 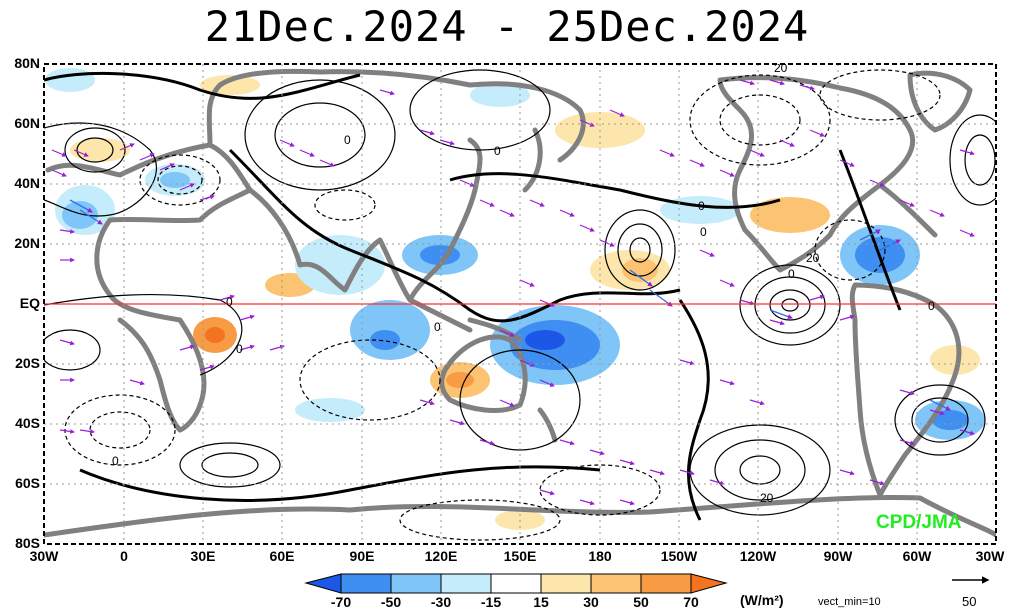 What do you see at coordinates (441, 556) in the screenshot?
I see `lon-tick: 120E` at bounding box center [441, 556].